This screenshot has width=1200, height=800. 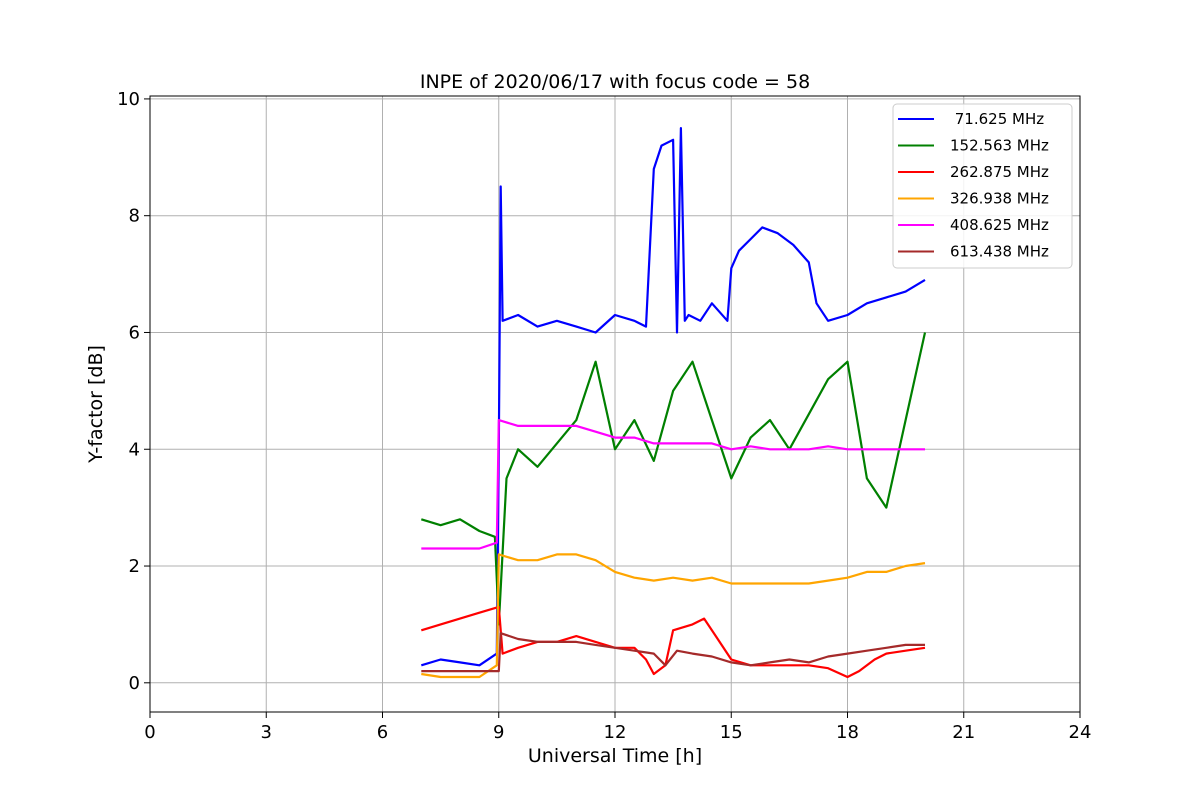 I want to click on legend-label-5: 613.438 MHz, so click(x=999, y=252).